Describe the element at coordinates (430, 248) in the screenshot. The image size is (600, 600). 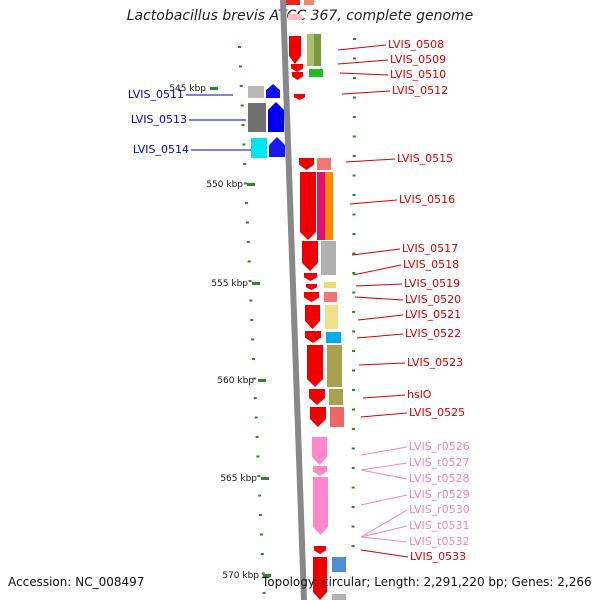
I see `gene-label-right: LVIS_0517` at that location.